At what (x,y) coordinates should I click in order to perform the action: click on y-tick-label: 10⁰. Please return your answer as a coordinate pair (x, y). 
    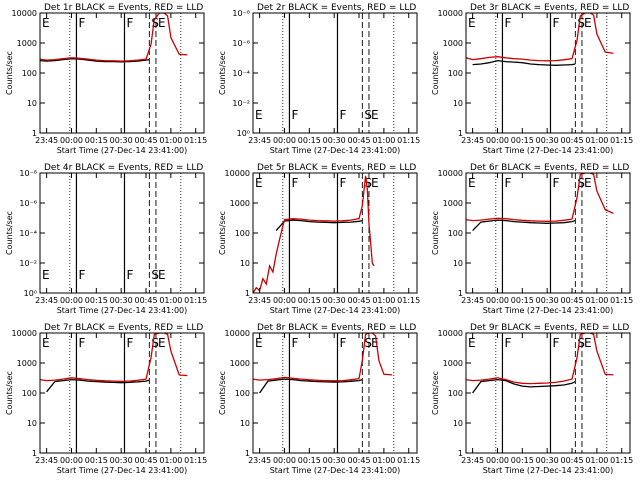
    Looking at the image, I should click on (243, 133).